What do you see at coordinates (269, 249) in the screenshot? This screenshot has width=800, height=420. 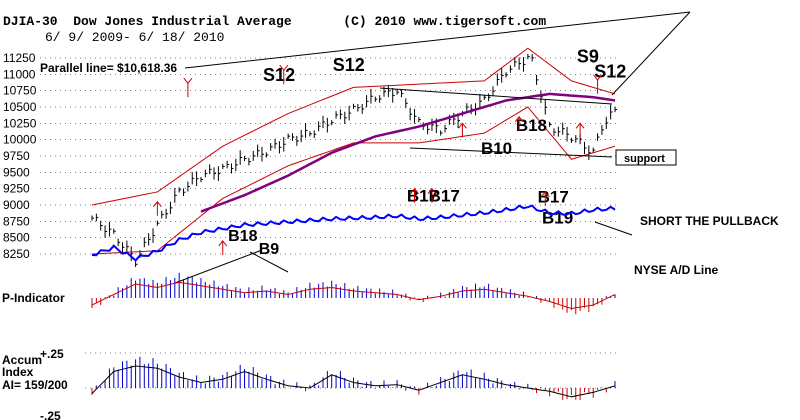 I see `signal-label: B9` at bounding box center [269, 249].